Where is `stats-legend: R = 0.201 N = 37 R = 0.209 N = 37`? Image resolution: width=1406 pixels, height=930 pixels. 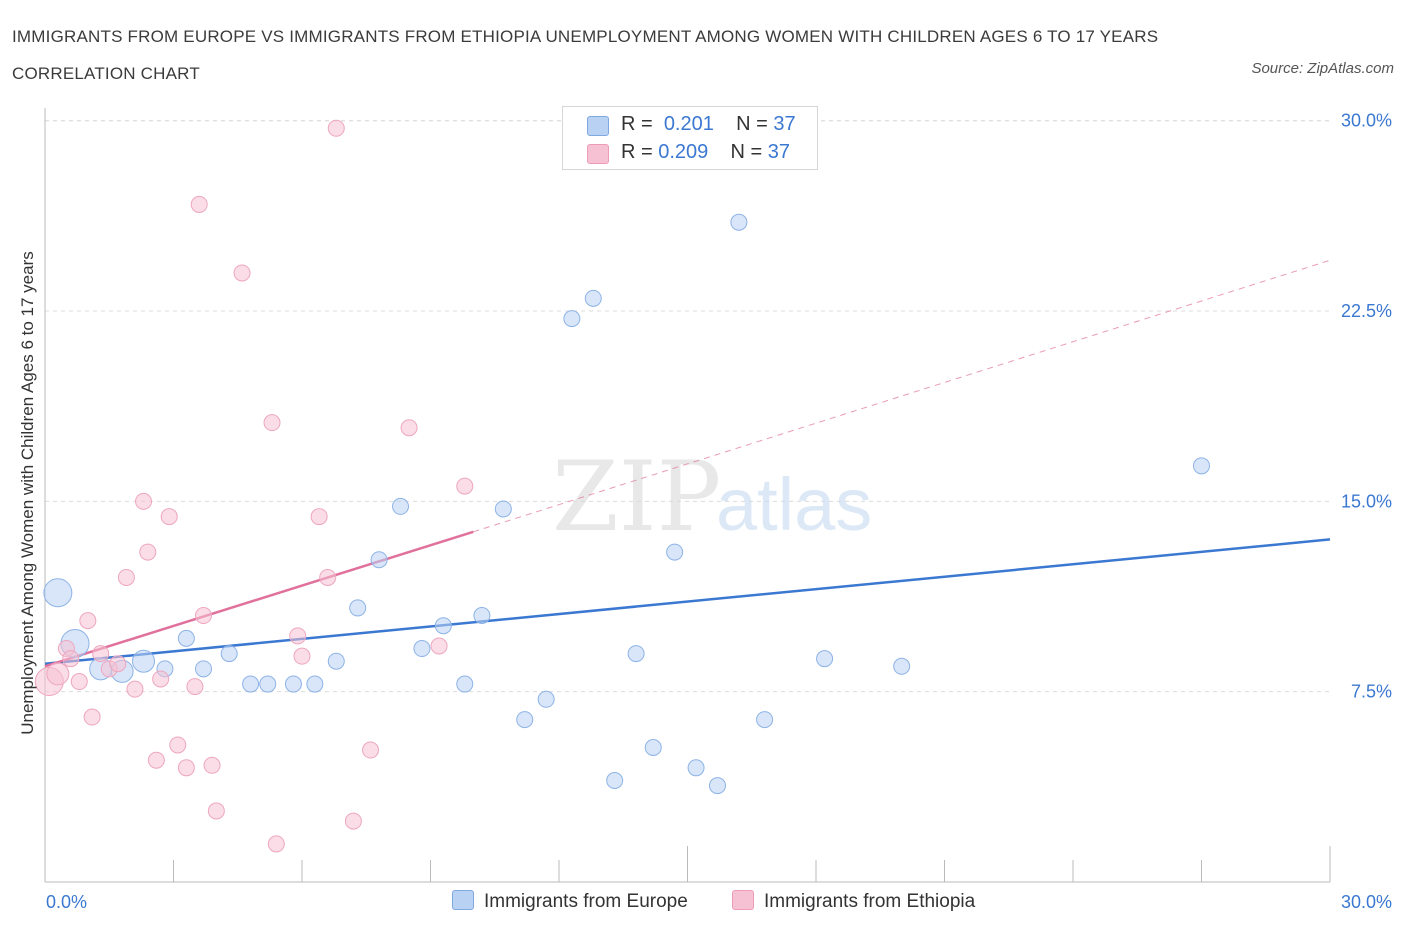
stats-legend: R = 0.201 N = 37 R = 0.209 N = 37 is located at coordinates (690, 138).